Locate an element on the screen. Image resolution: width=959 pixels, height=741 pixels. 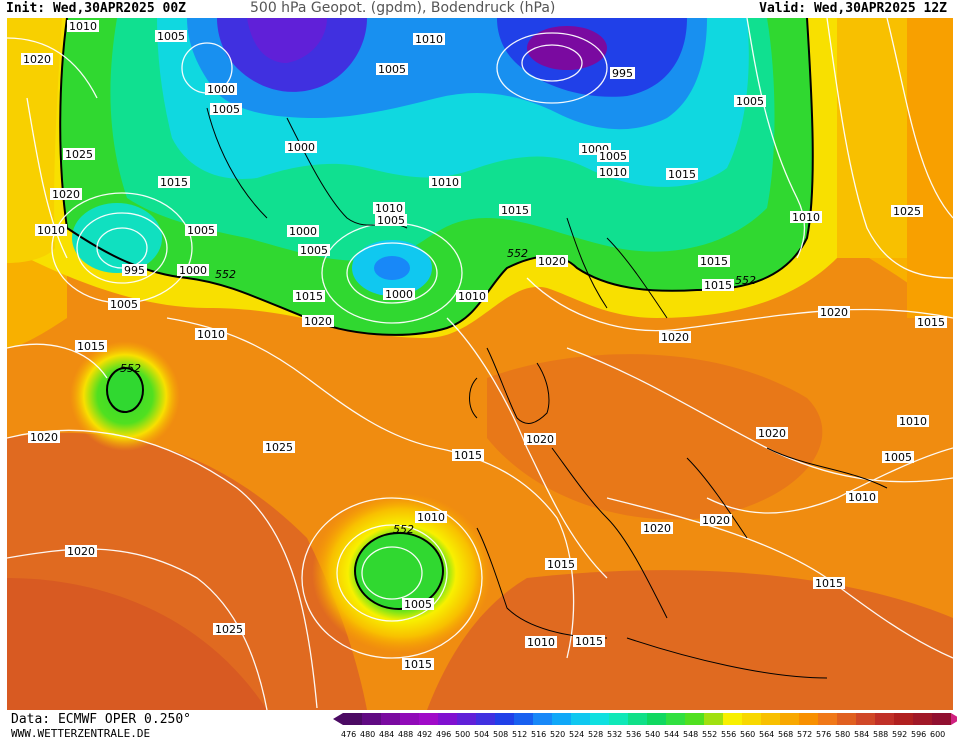
isobar-label: 1025 is located at coordinates (229, 629).